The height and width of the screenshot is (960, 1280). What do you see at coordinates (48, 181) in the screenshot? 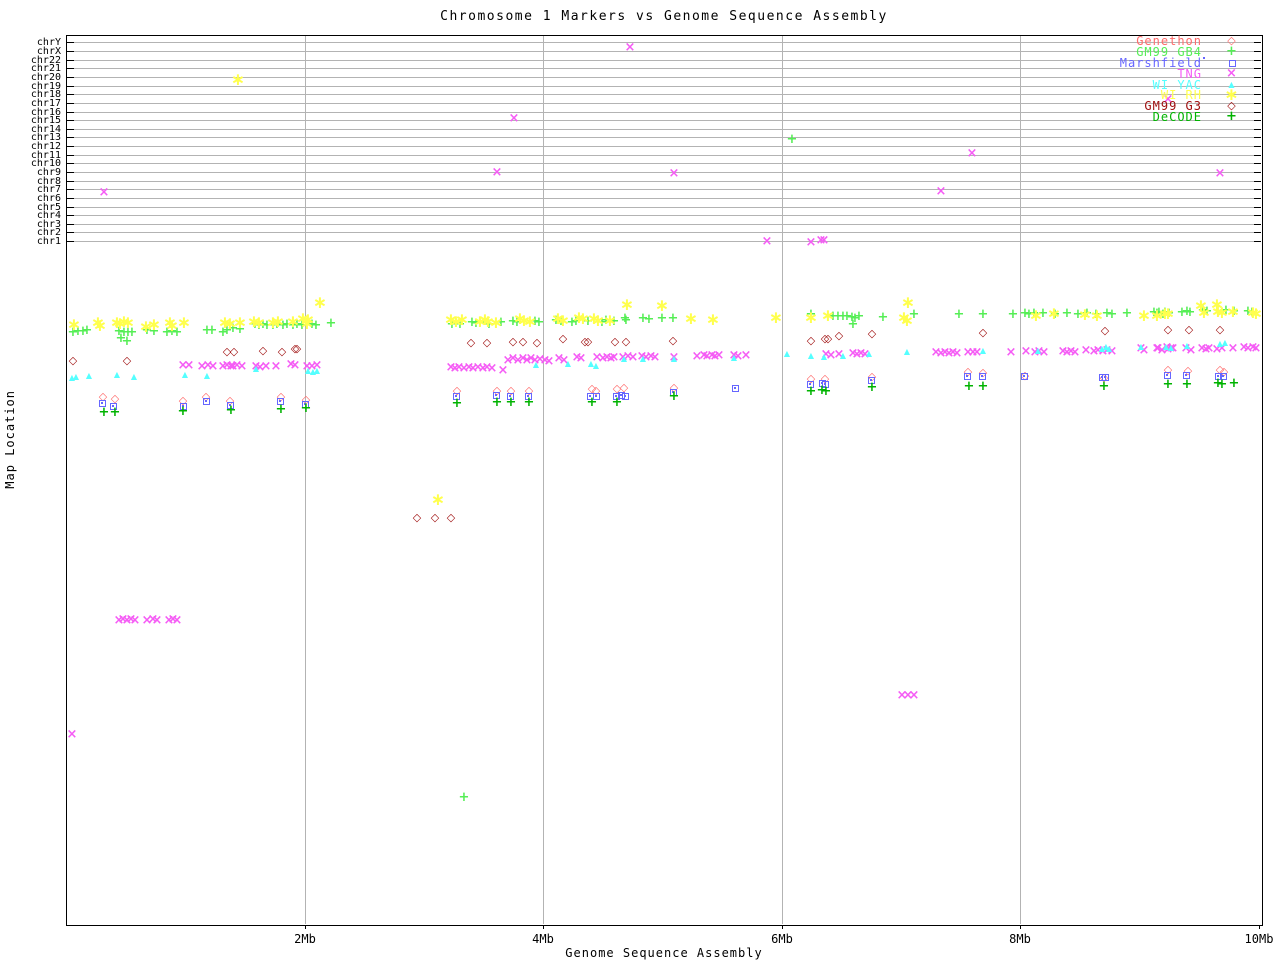
I see `y-axis-chromosome-label: chr8` at bounding box center [48, 181].